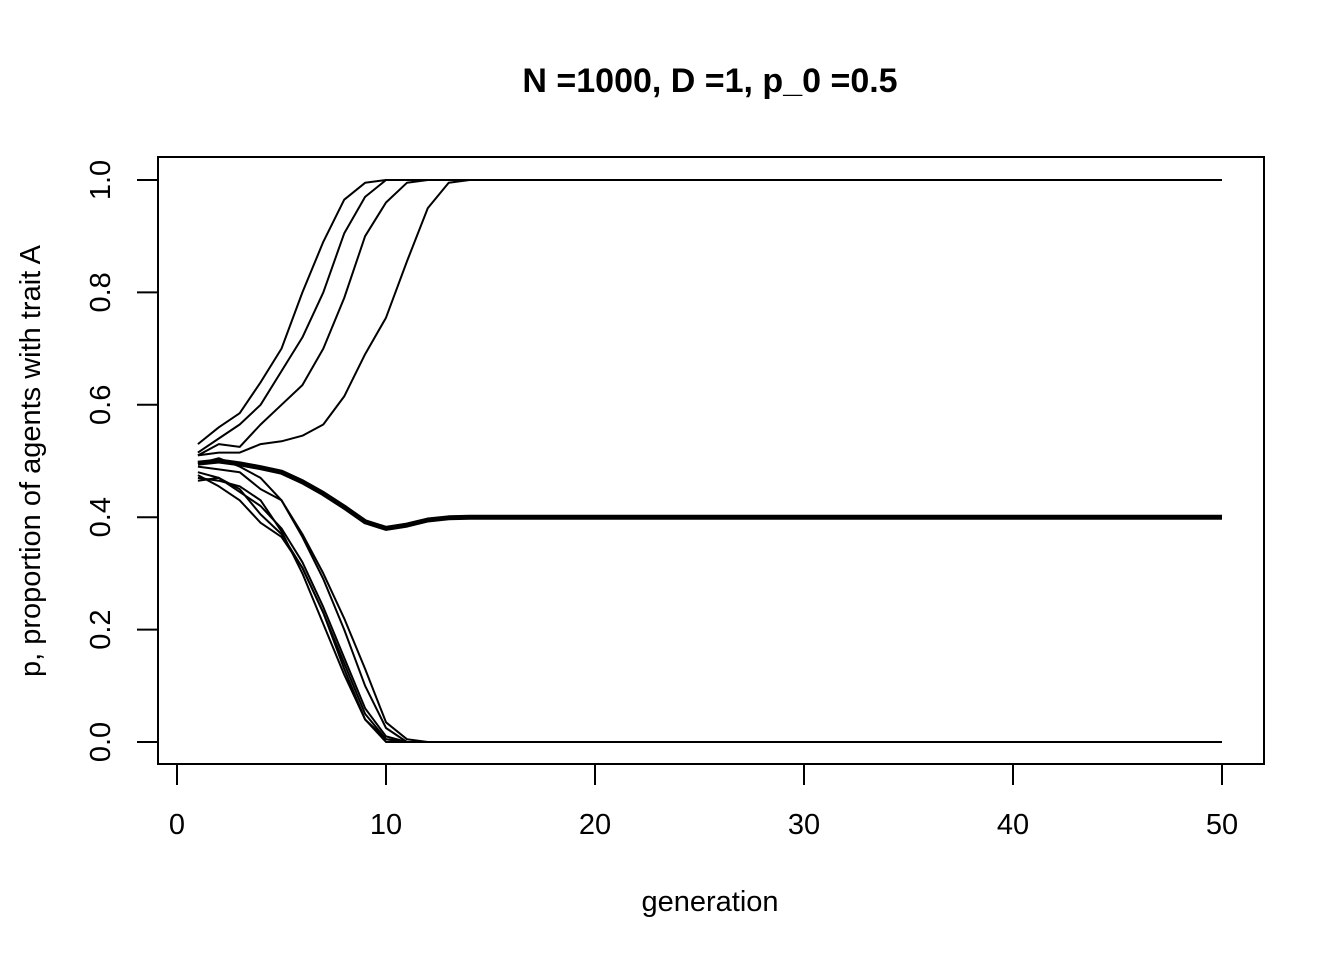 The width and height of the screenshot is (1344, 960). What do you see at coordinates (709, 494) in the screenshot?
I see `mean-line` at bounding box center [709, 494].